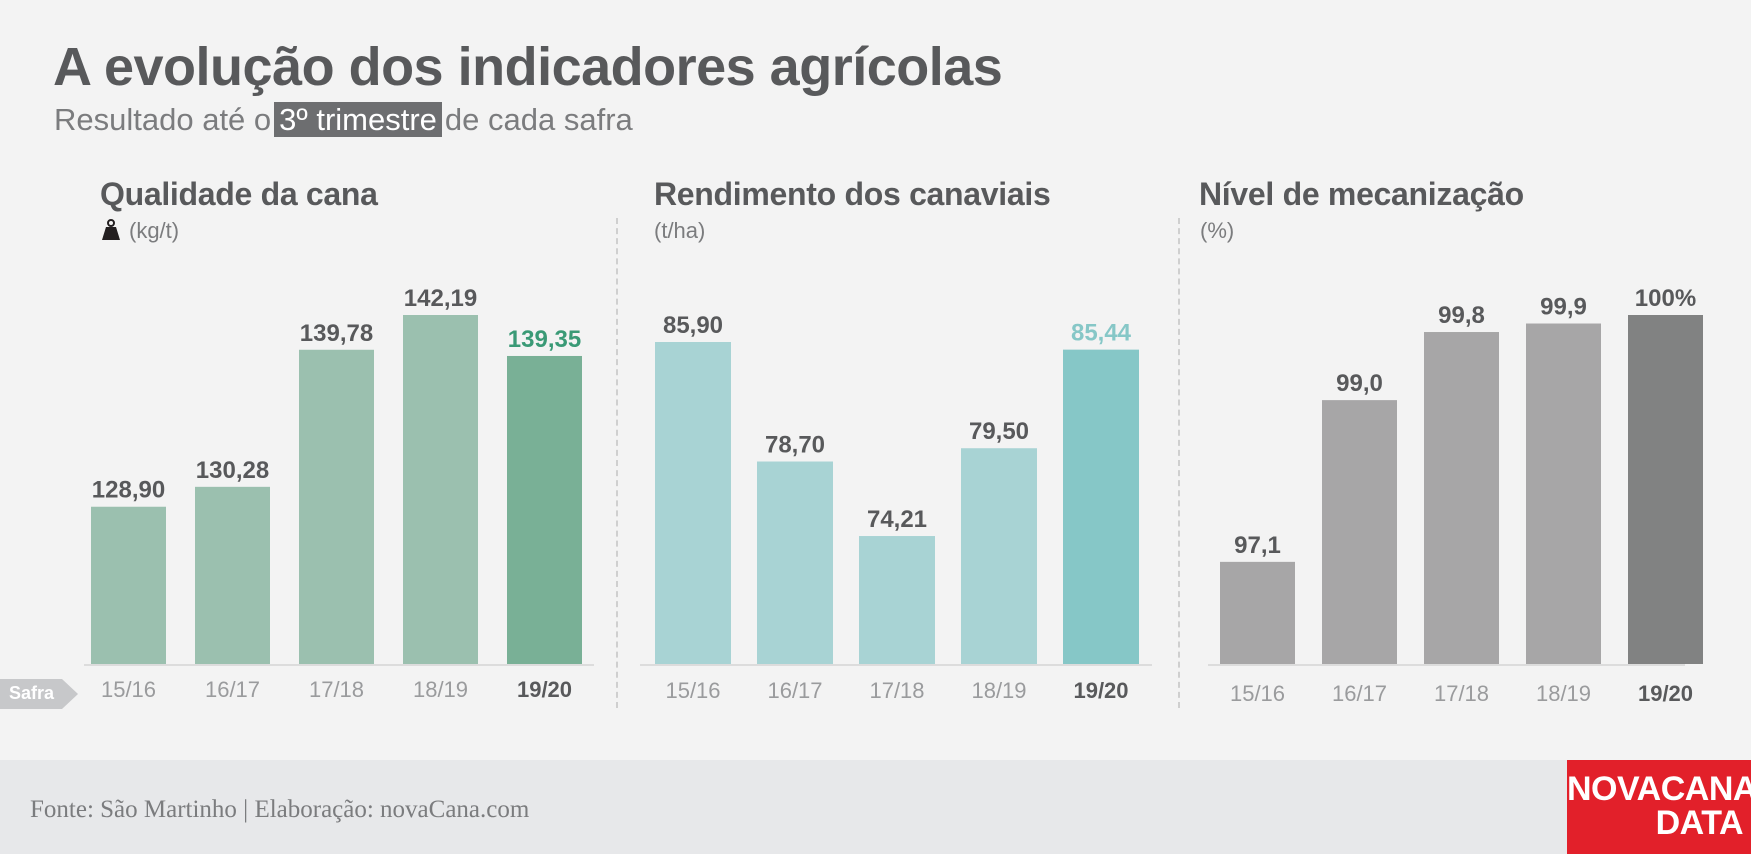 This screenshot has height=854, width=1751. What do you see at coordinates (794, 690) in the screenshot?
I see `tick-label-rendimento-1: 16/17` at bounding box center [794, 690].